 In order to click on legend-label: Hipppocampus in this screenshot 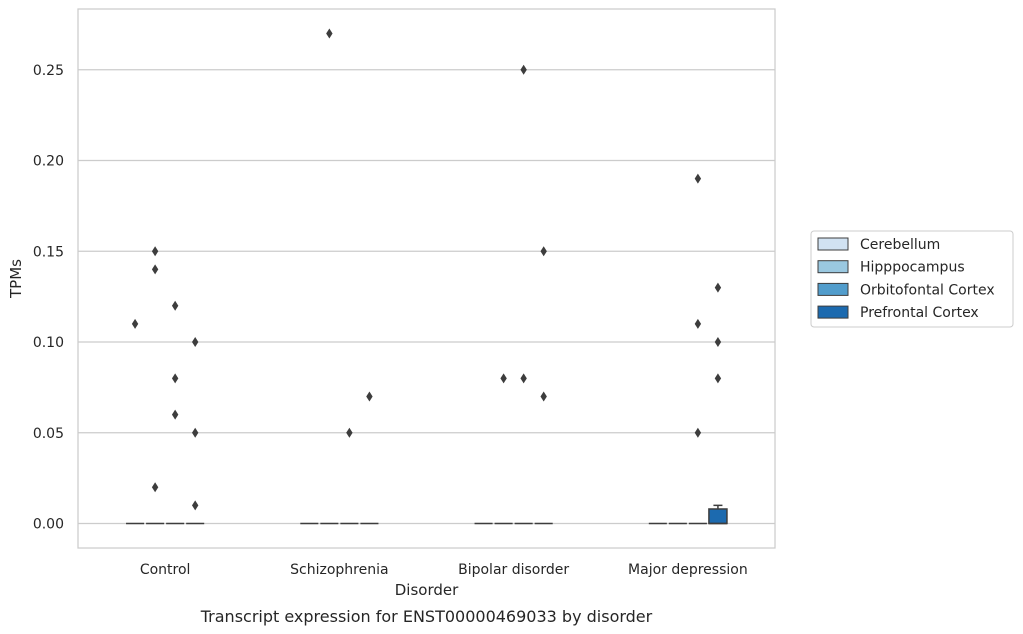, I will do `click(912, 268)`.